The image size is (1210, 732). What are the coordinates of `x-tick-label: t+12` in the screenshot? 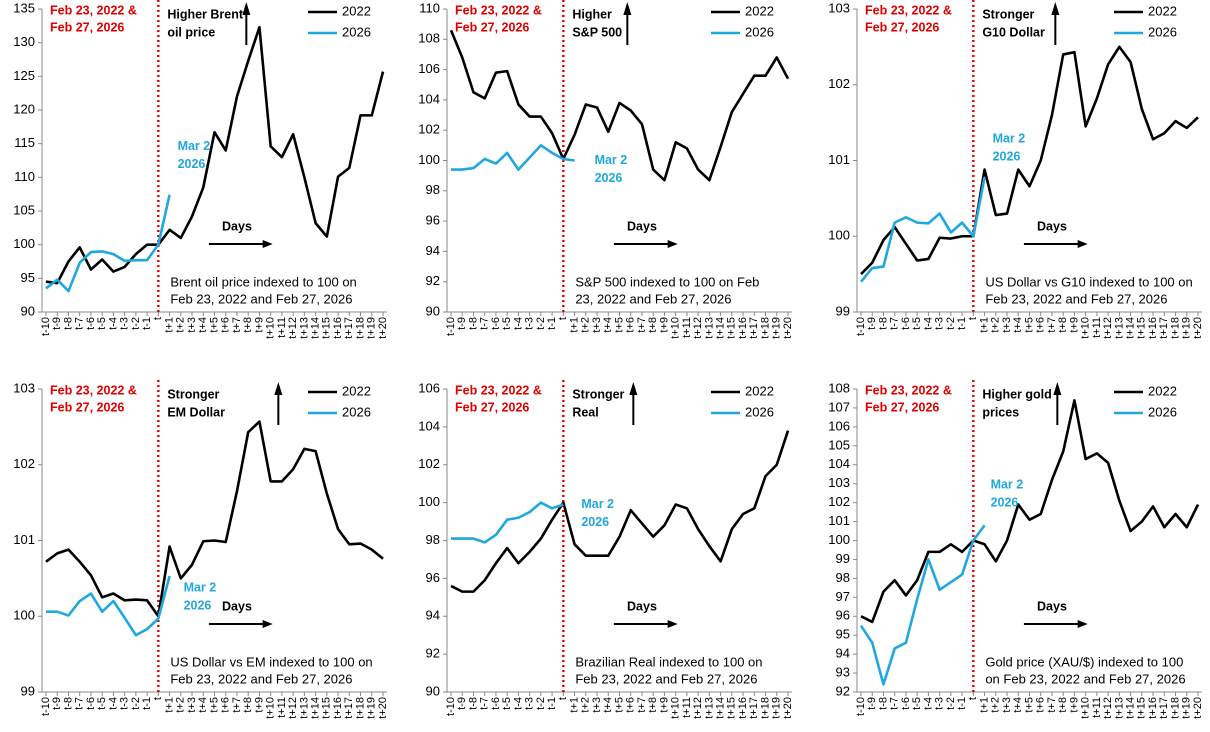 It's located at (1108, 708).